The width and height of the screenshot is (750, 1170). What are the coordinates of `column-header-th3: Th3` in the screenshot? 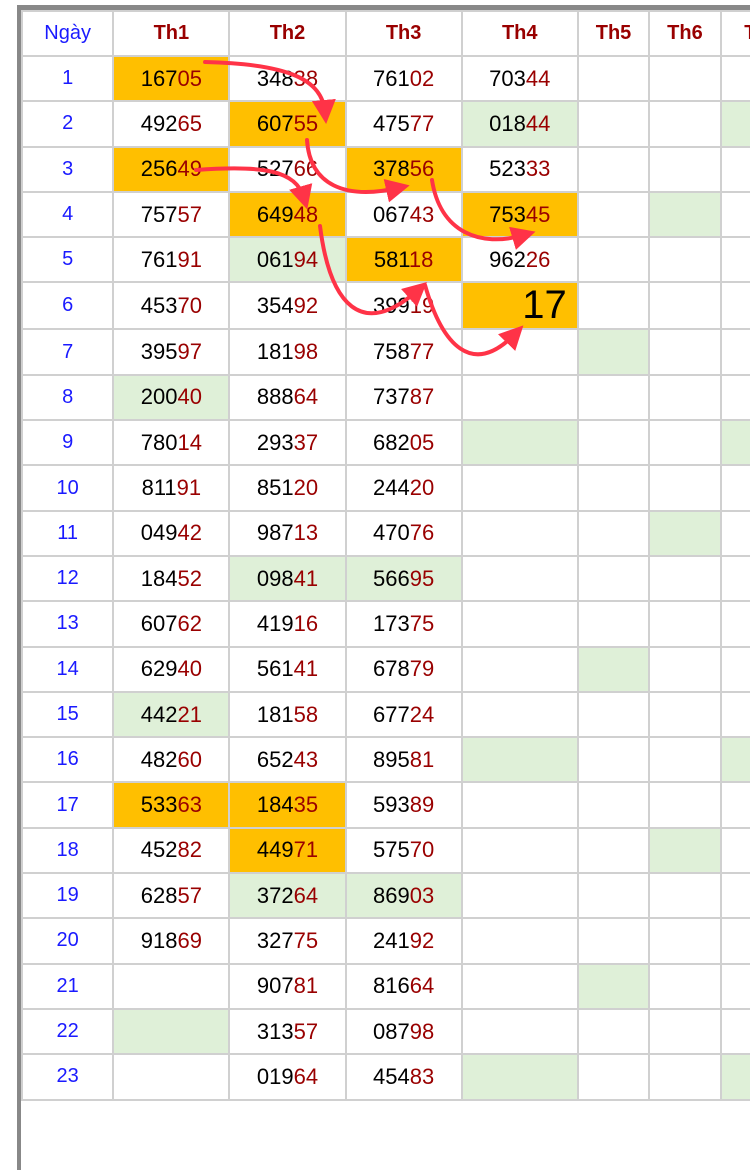 It's located at (403, 33).